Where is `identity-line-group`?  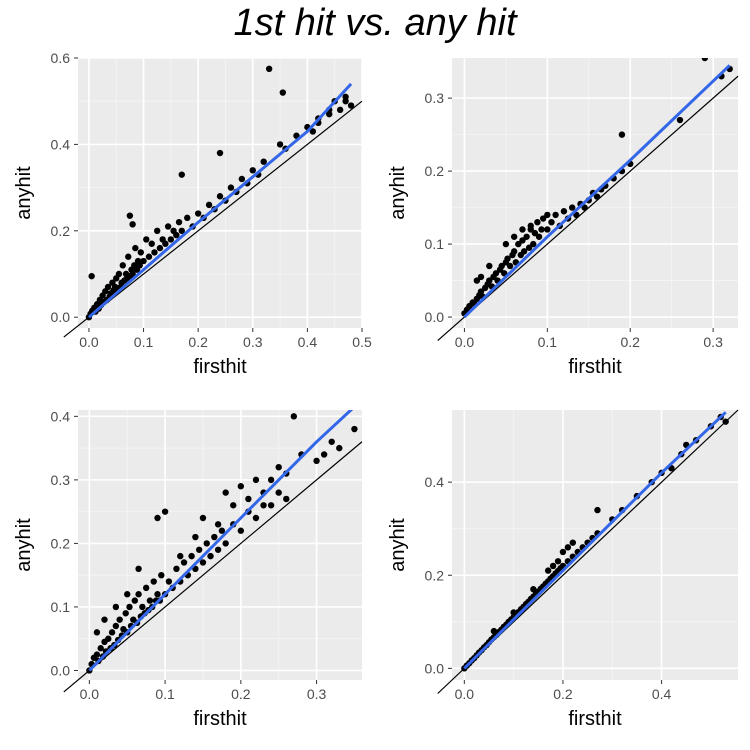 identity-line-group is located at coordinates (213, 567).